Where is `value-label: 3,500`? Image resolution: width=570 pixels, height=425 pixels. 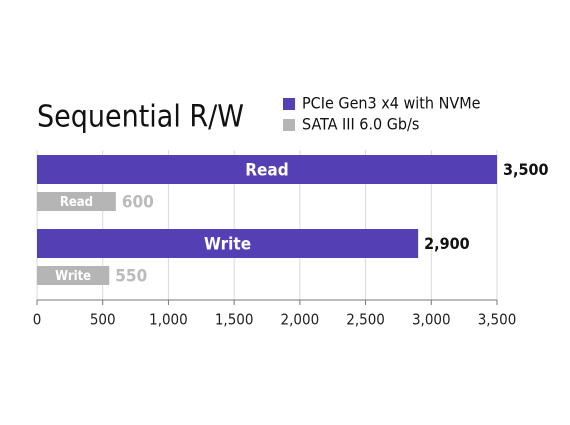
value-label: 3,500 is located at coordinates (526, 169).